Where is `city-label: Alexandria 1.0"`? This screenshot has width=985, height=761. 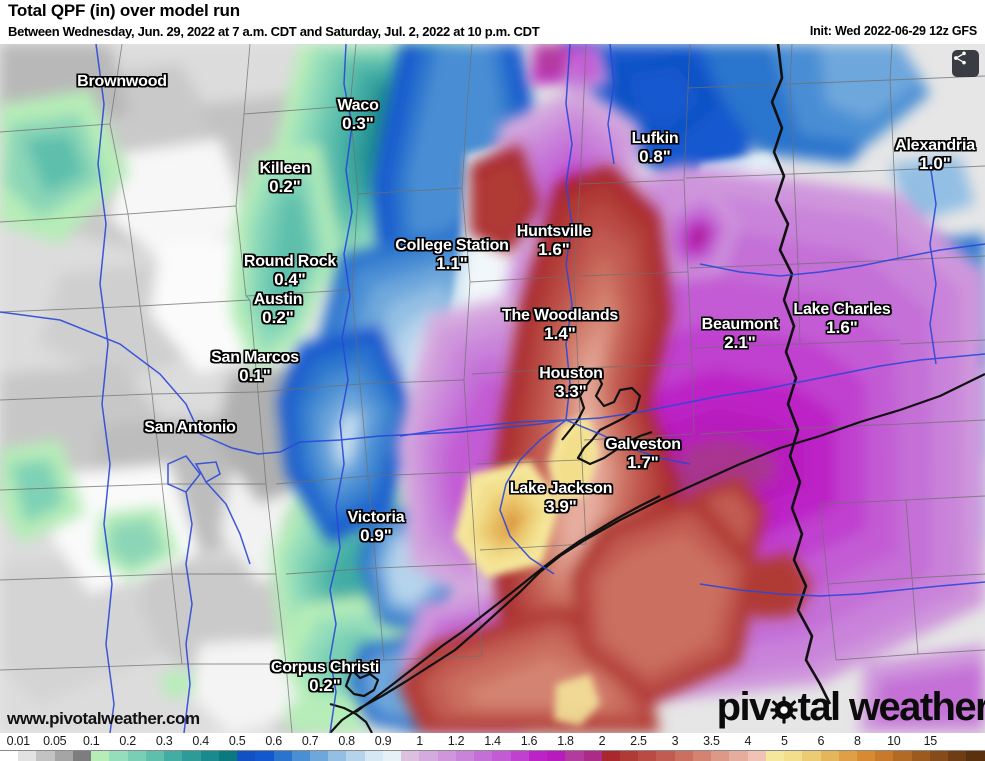
city-label: Alexandria 1.0" is located at coordinates (935, 155).